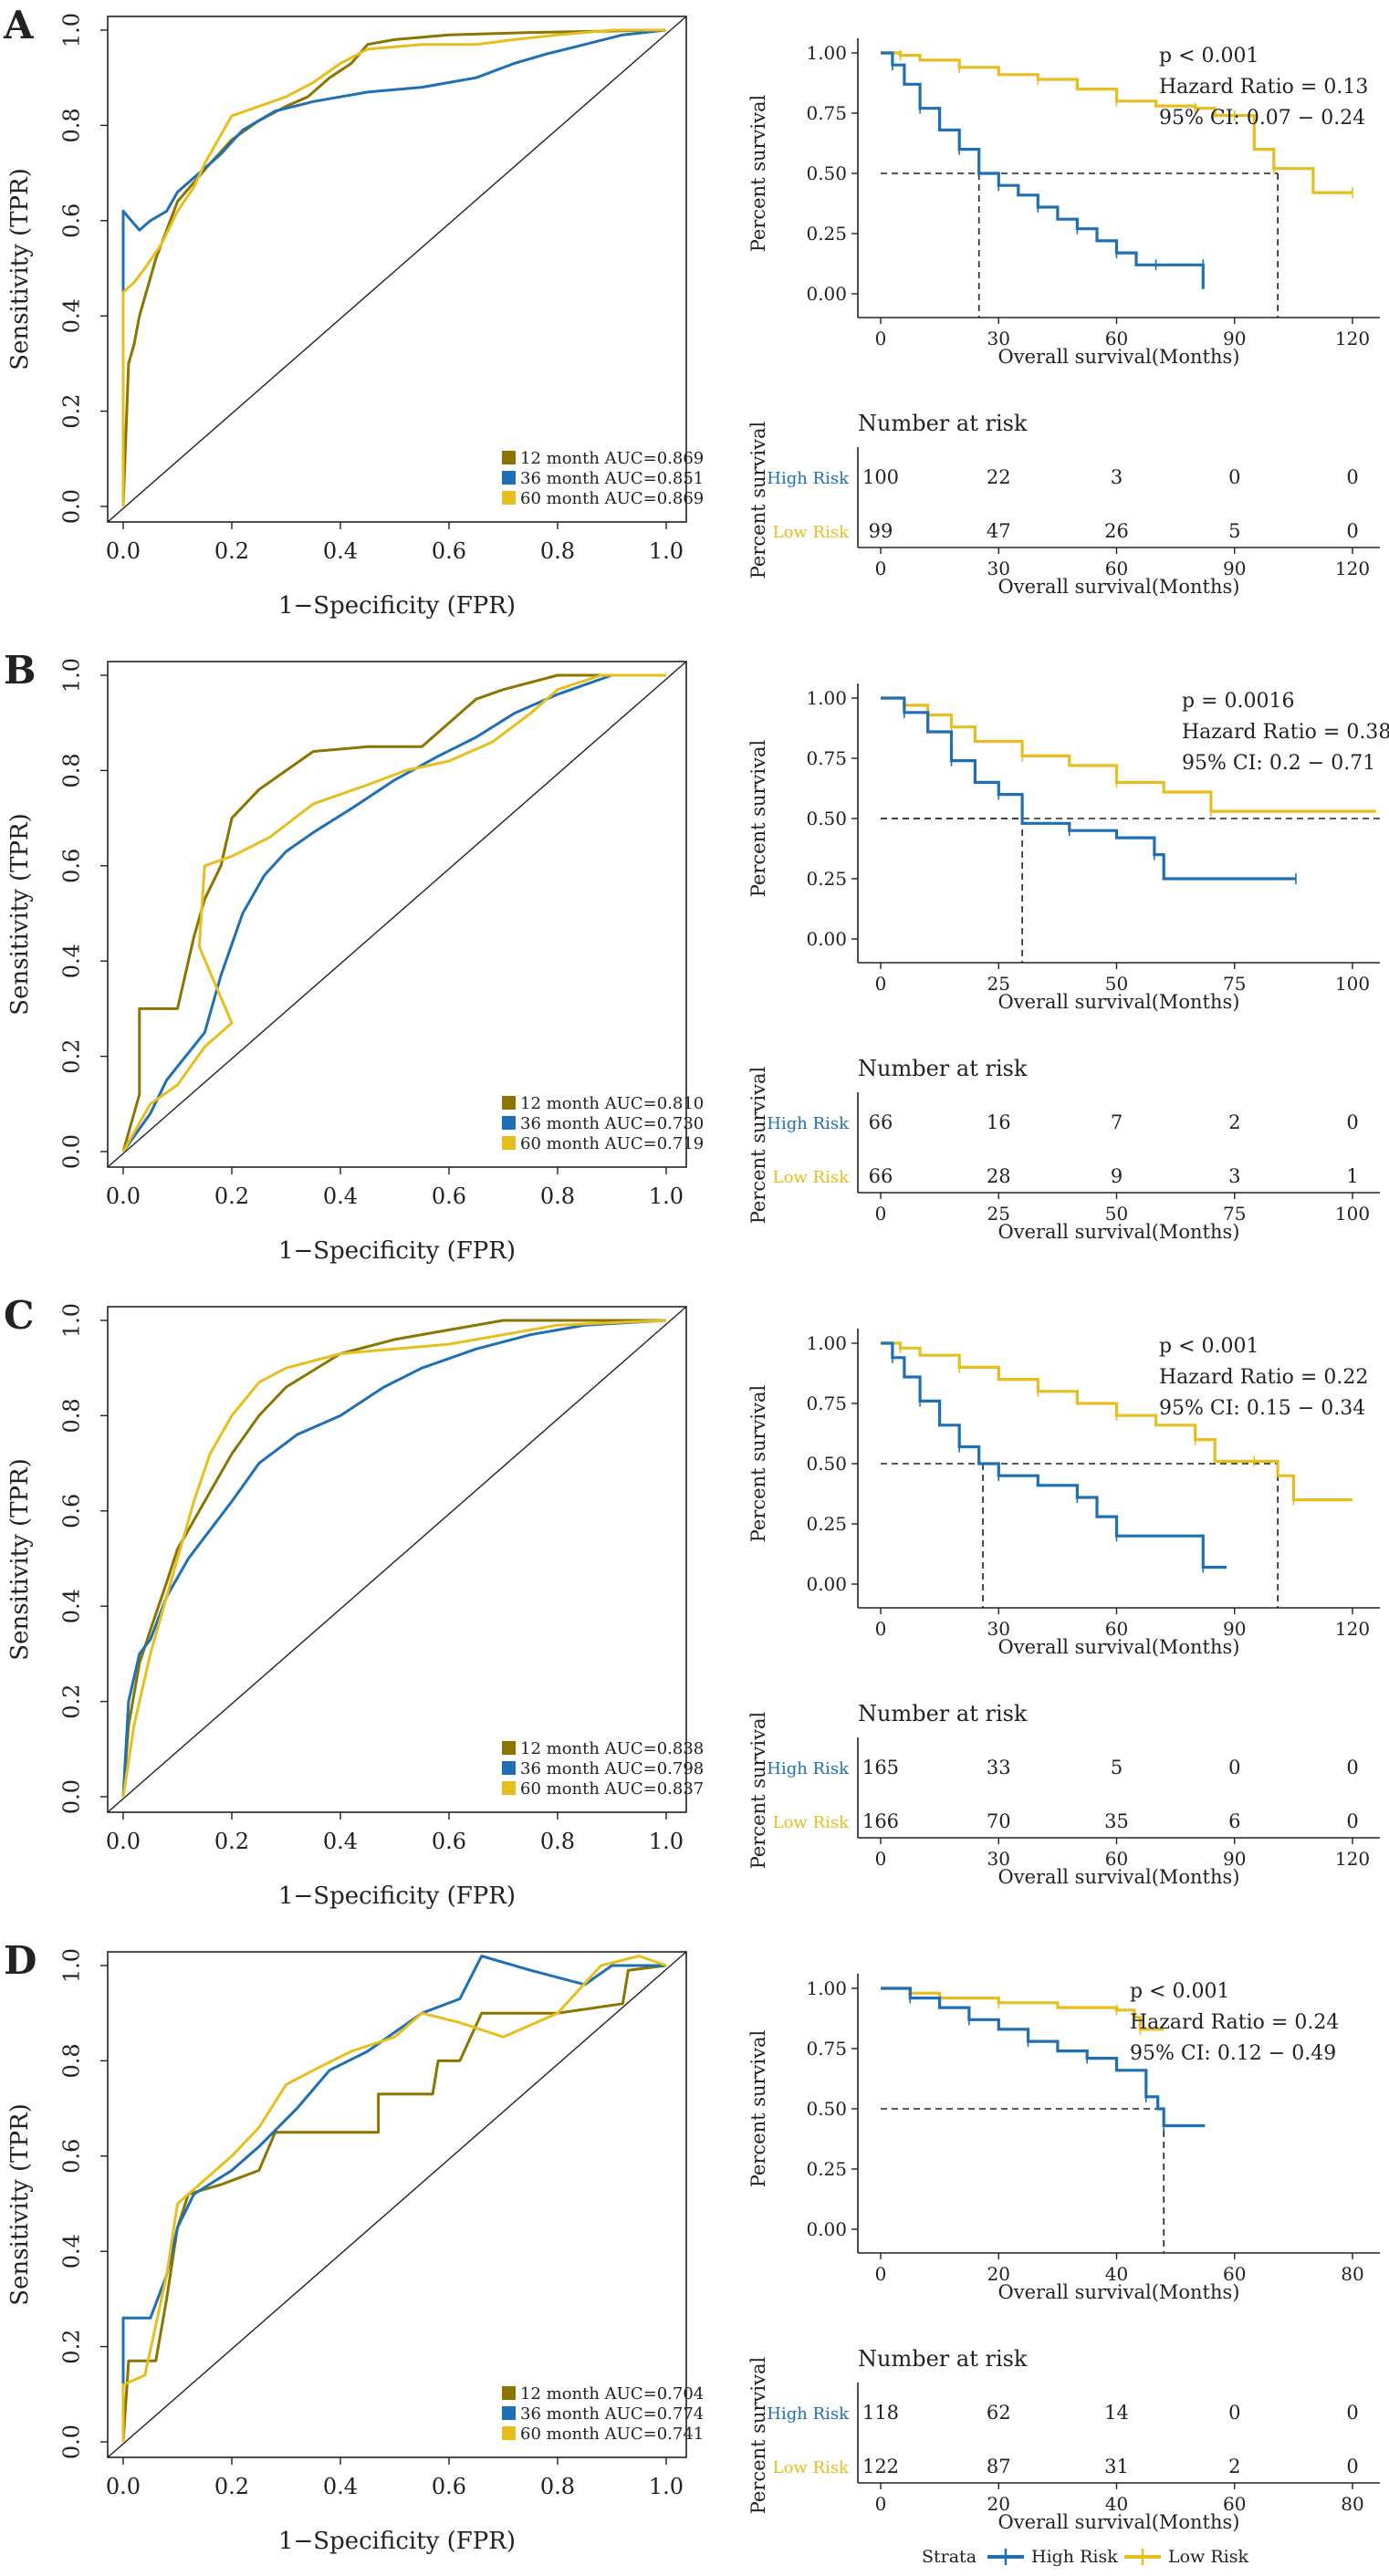  What do you see at coordinates (612, 498) in the screenshot?
I see `roc-legend-label: 60 month AUC=0.869` at bounding box center [612, 498].